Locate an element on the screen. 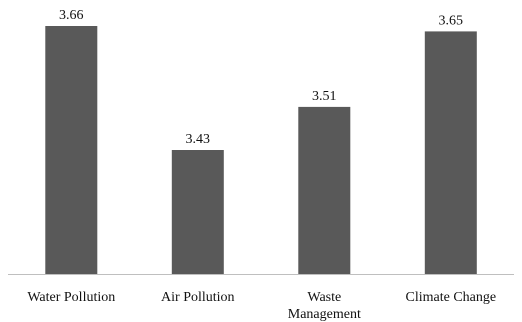 The height and width of the screenshot is (322, 522). category-label-line: Waste is located at coordinates (324, 297).